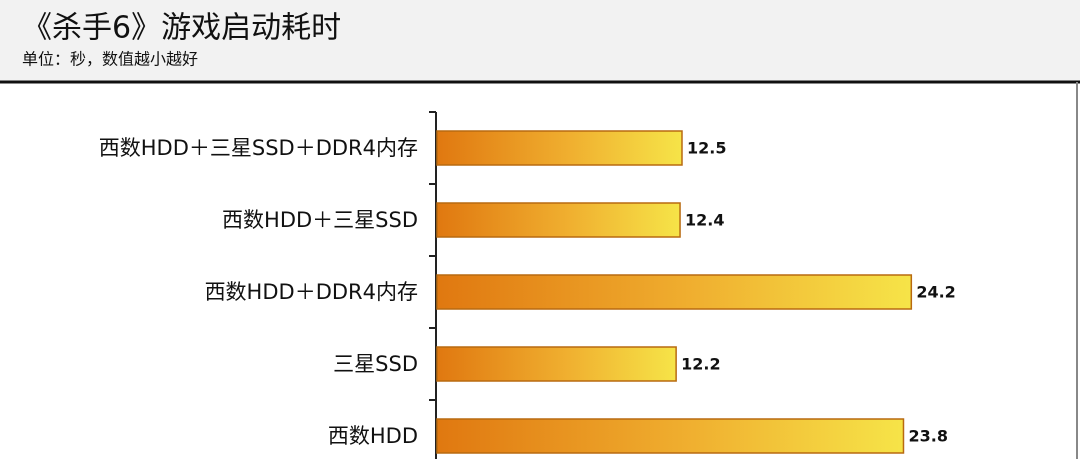 Image resolution: width=1080 pixels, height=459 pixels. I want to click on value-label: 12.2, so click(700, 364).